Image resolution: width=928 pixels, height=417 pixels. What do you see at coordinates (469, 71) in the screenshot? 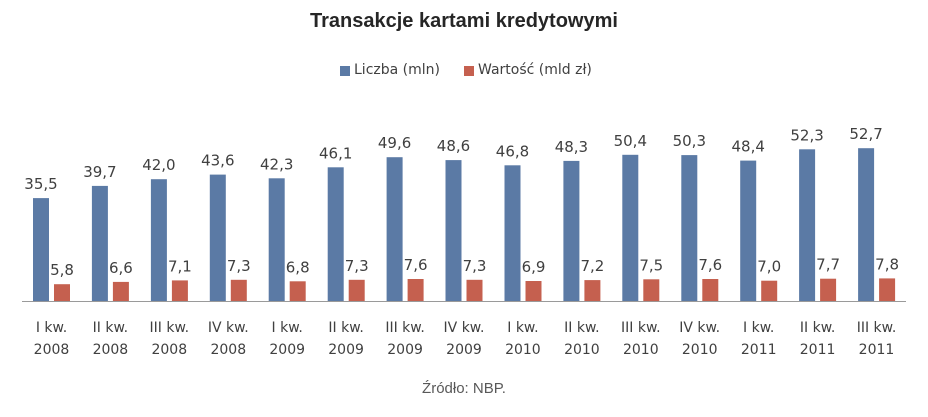
I see `legend-swatch-wartosc` at bounding box center [469, 71].